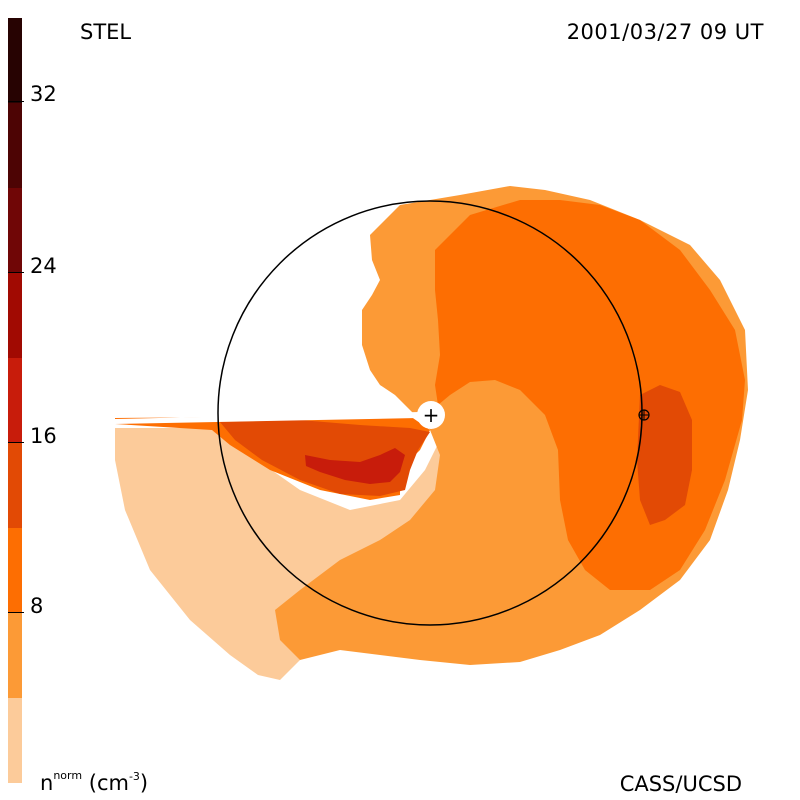  What do you see at coordinates (680, 784) in the screenshot?
I see `credit-label: CASS/UCSD` at bounding box center [680, 784].